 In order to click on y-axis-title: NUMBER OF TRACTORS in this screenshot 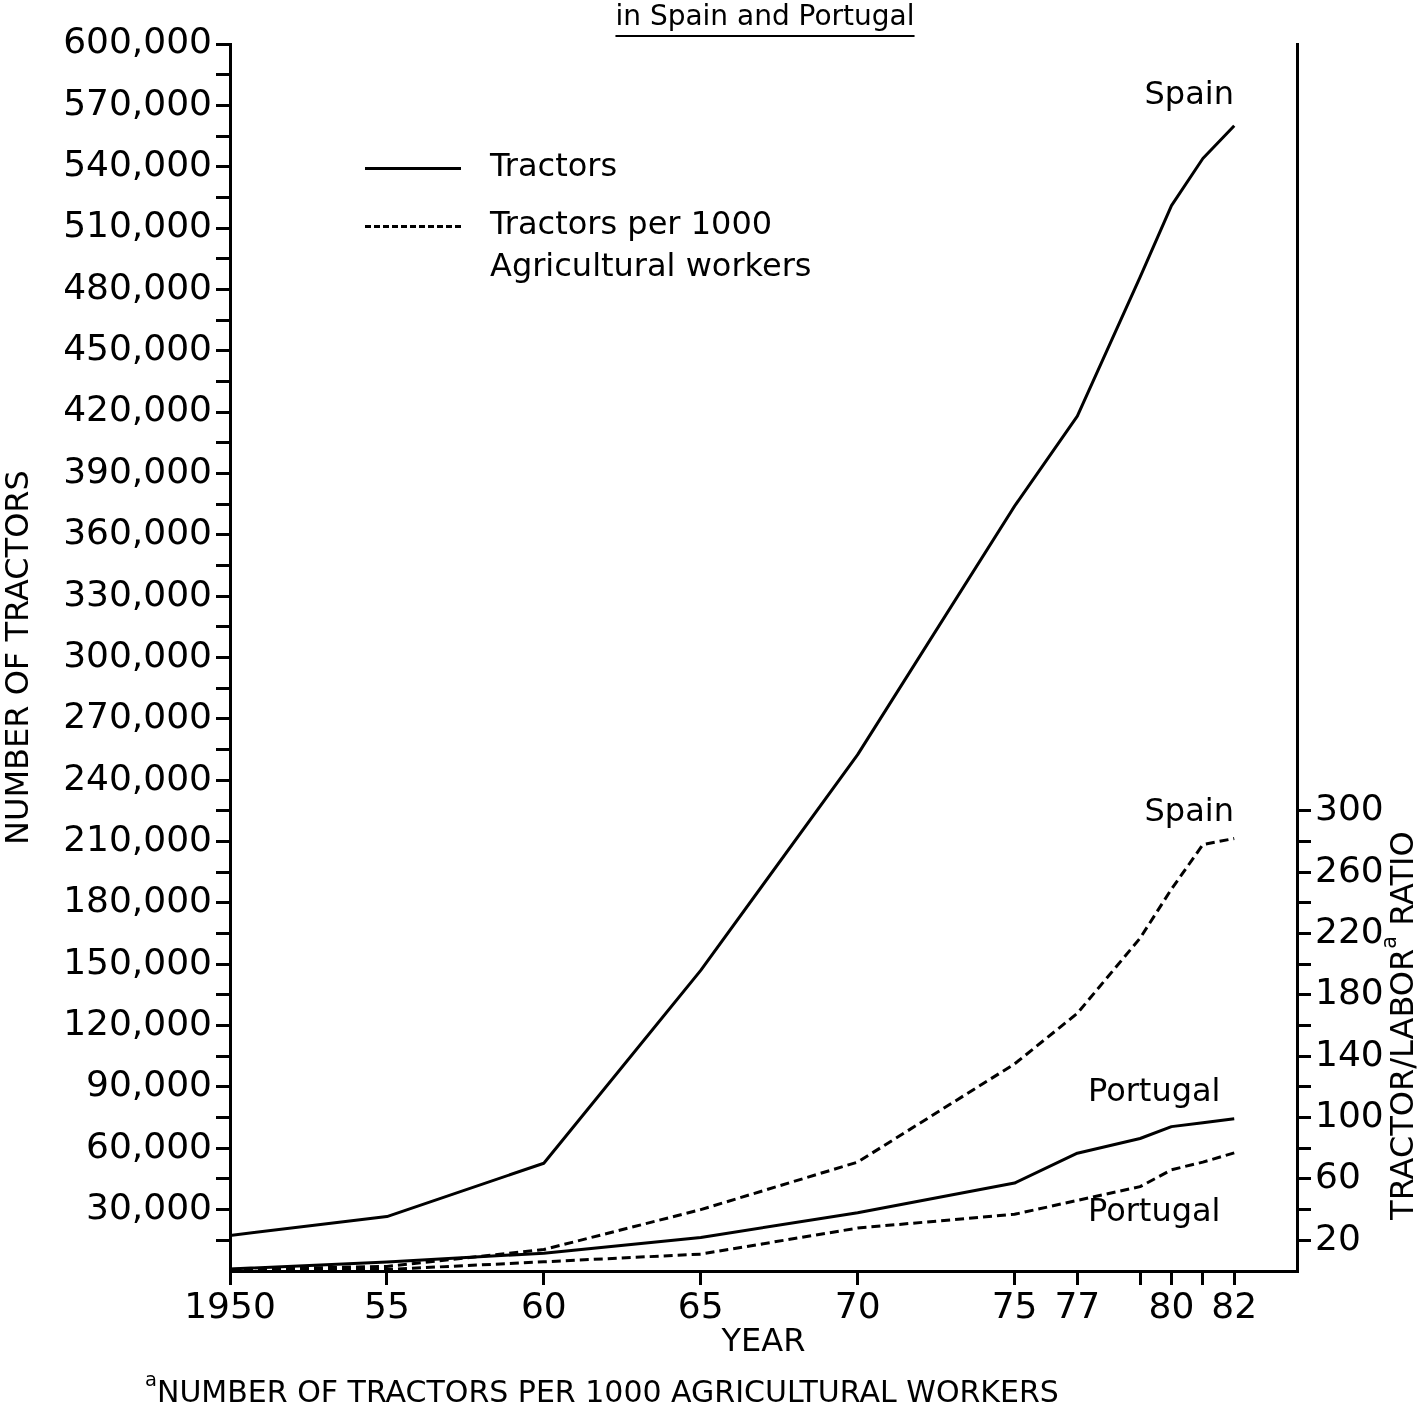, I will do `click(18, 657)`.